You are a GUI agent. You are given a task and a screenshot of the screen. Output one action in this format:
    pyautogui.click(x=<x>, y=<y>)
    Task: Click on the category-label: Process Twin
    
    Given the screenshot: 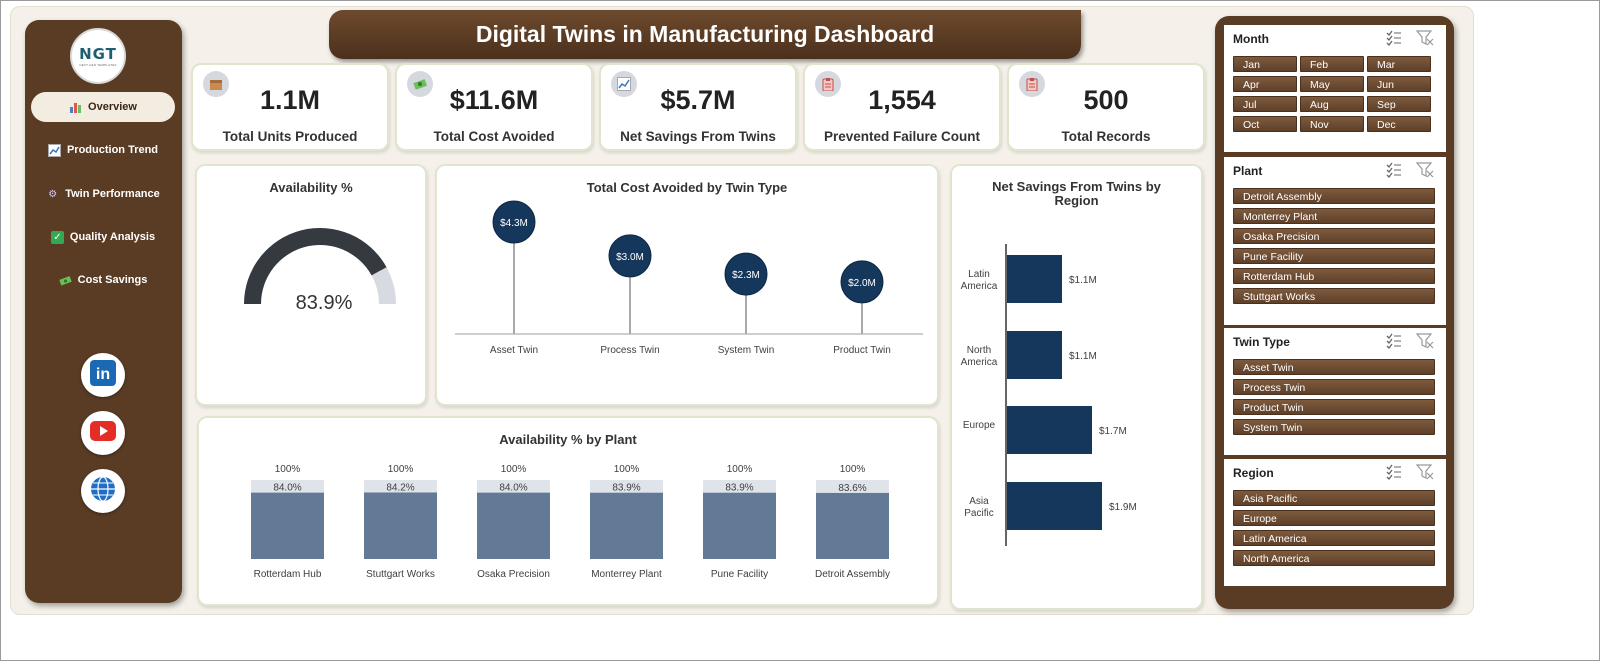 What is the action you would take?
    pyautogui.click(x=629, y=350)
    